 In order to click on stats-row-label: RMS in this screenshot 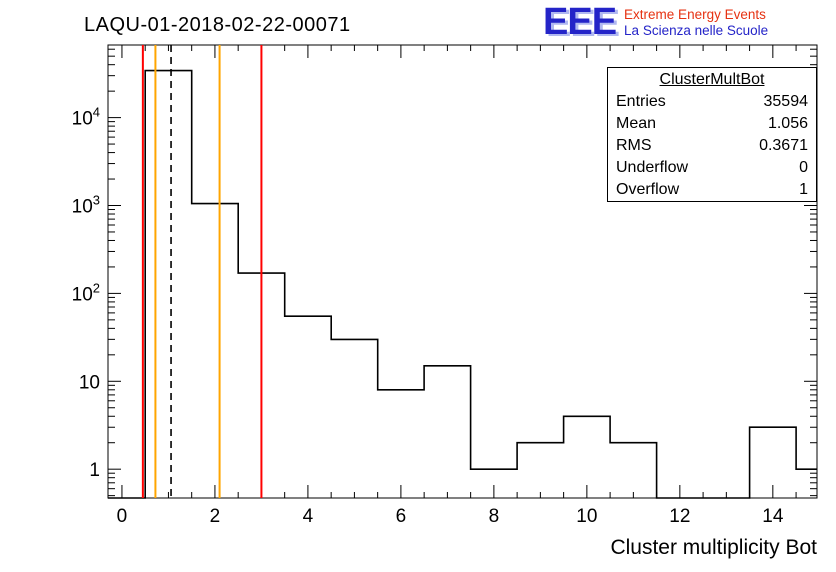, I will do `click(634, 145)`.